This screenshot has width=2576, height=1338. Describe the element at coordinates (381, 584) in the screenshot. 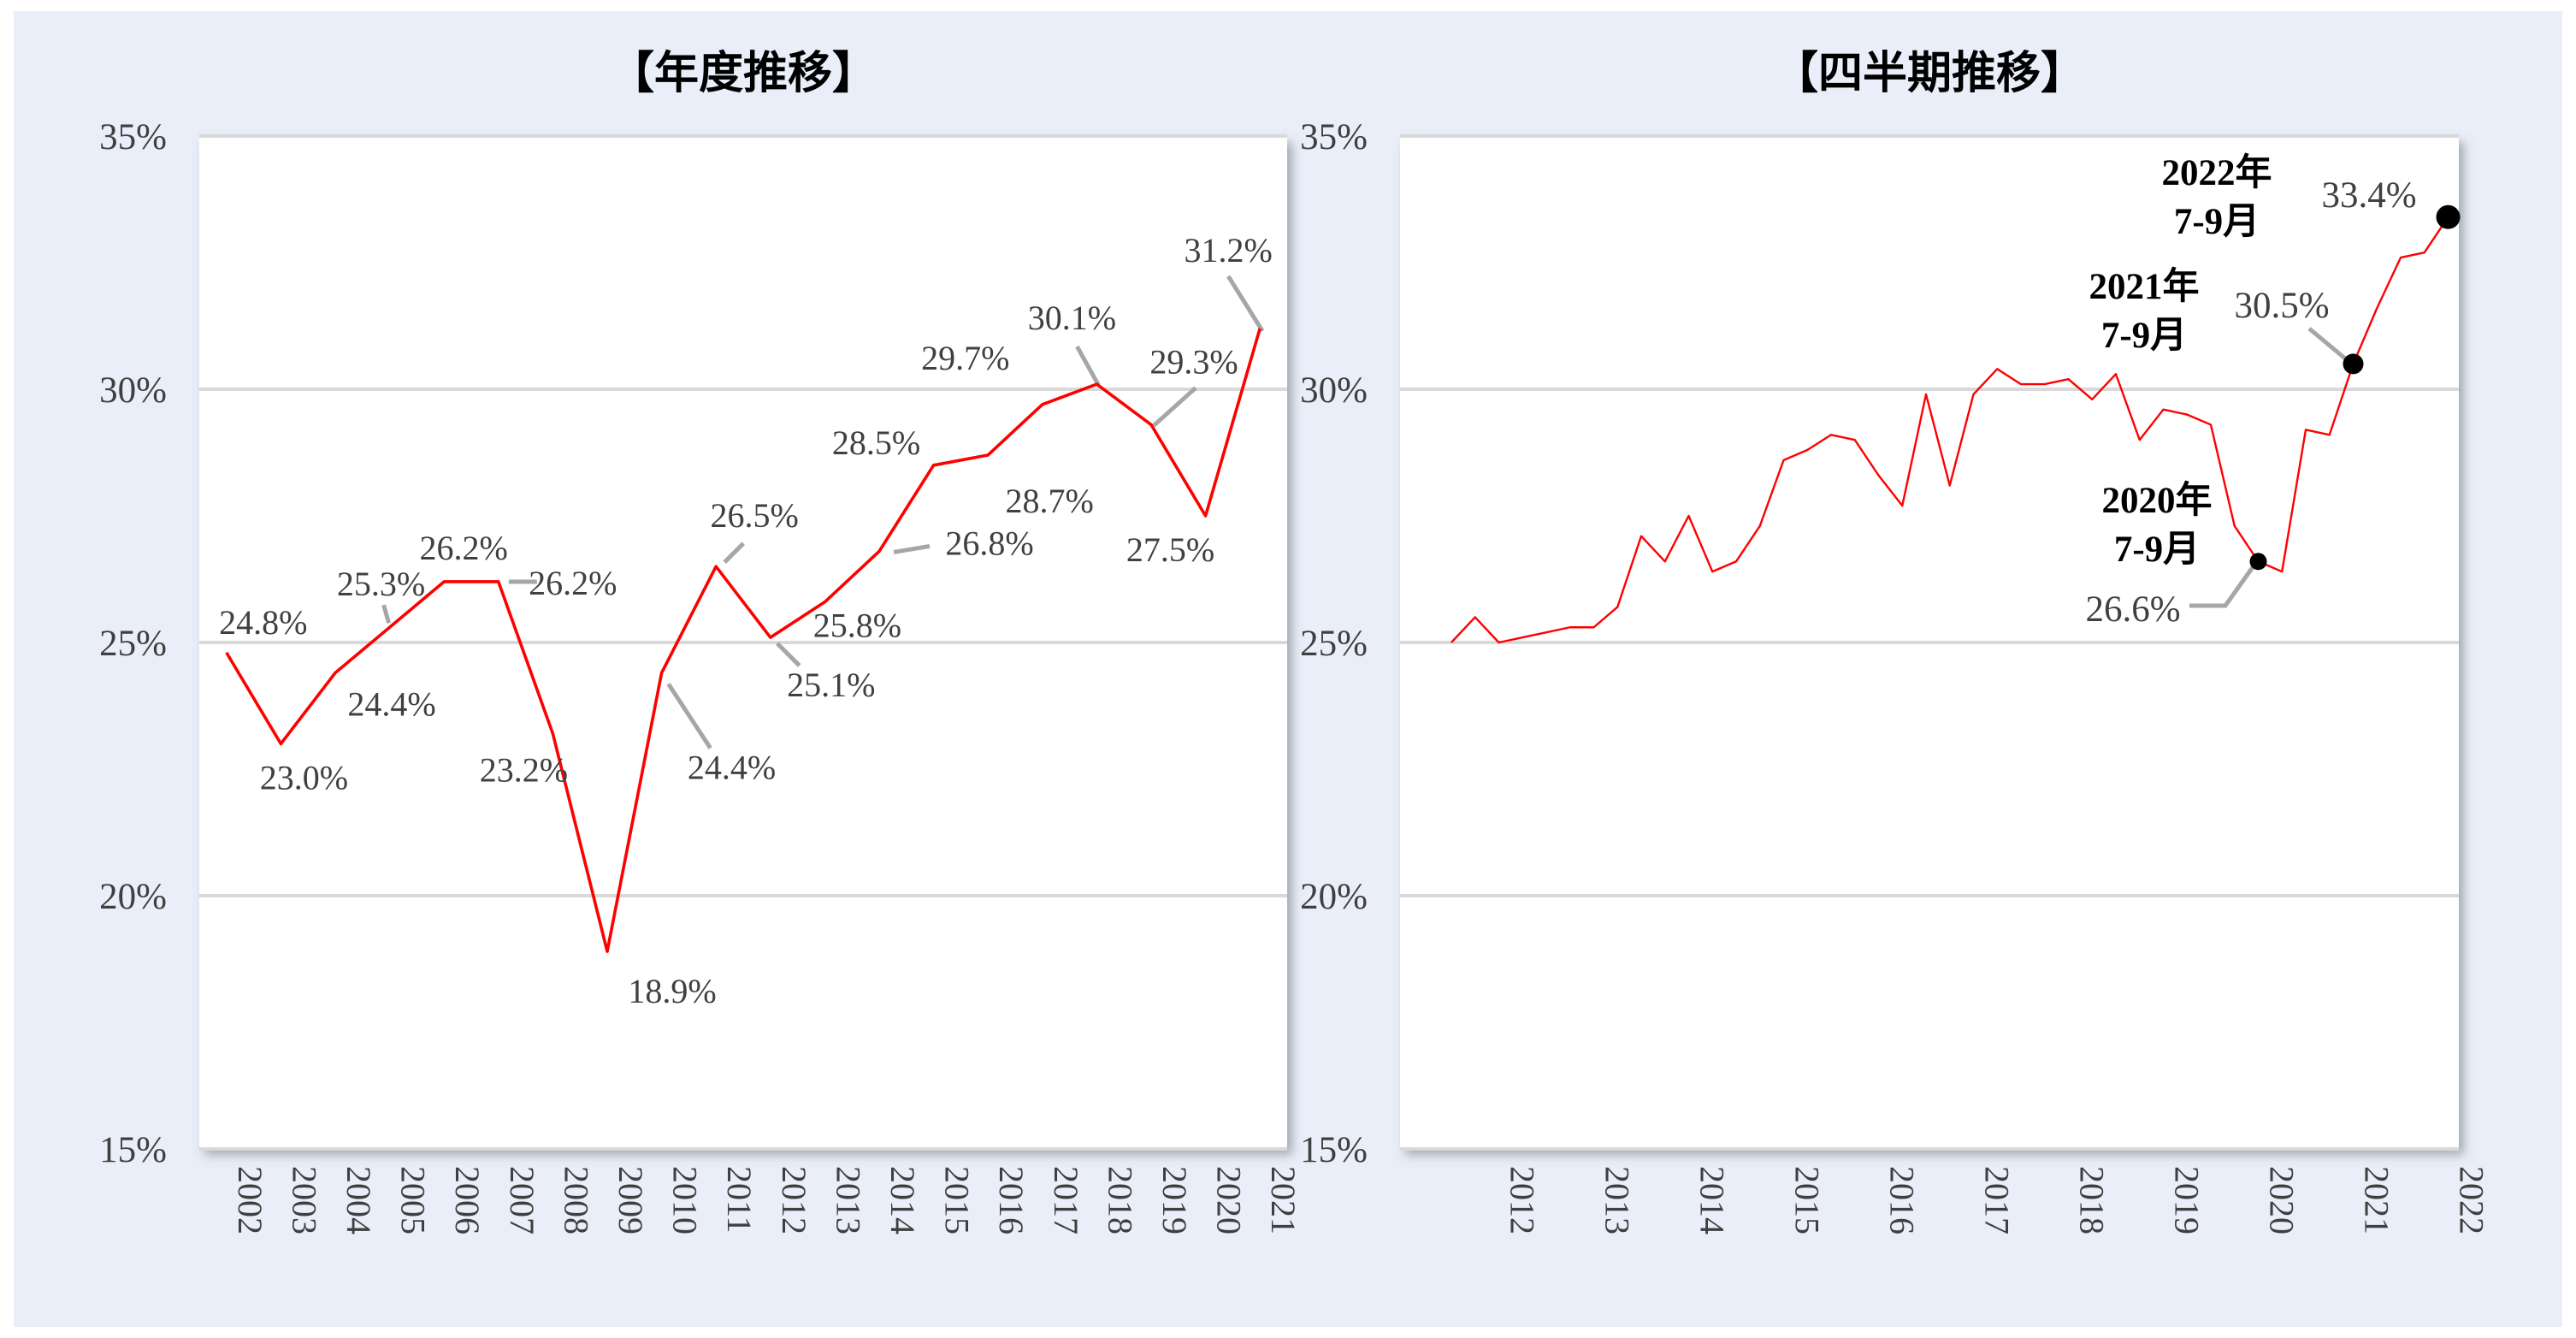

I see `data-label: 25.3%` at that location.